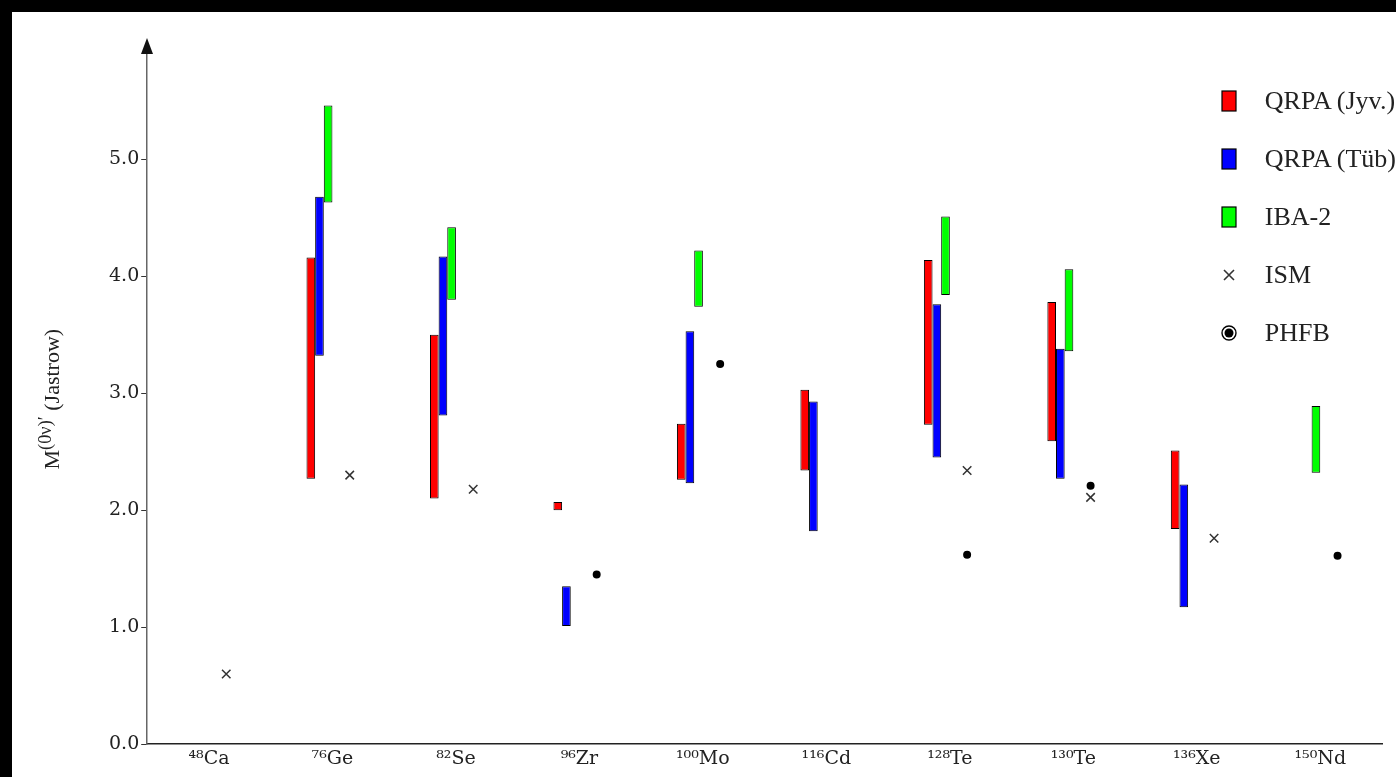  Describe the element at coordinates (124, 625) in the screenshot. I see `y-tick-label: 1.0` at that location.